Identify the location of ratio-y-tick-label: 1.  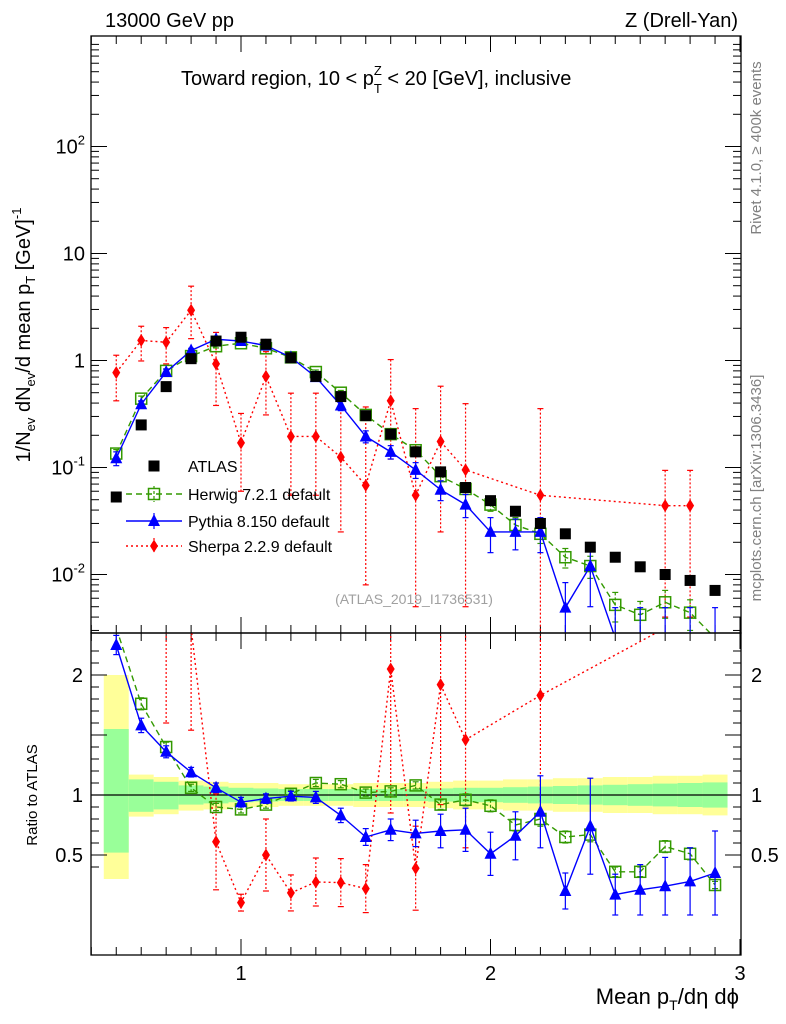
(77, 796).